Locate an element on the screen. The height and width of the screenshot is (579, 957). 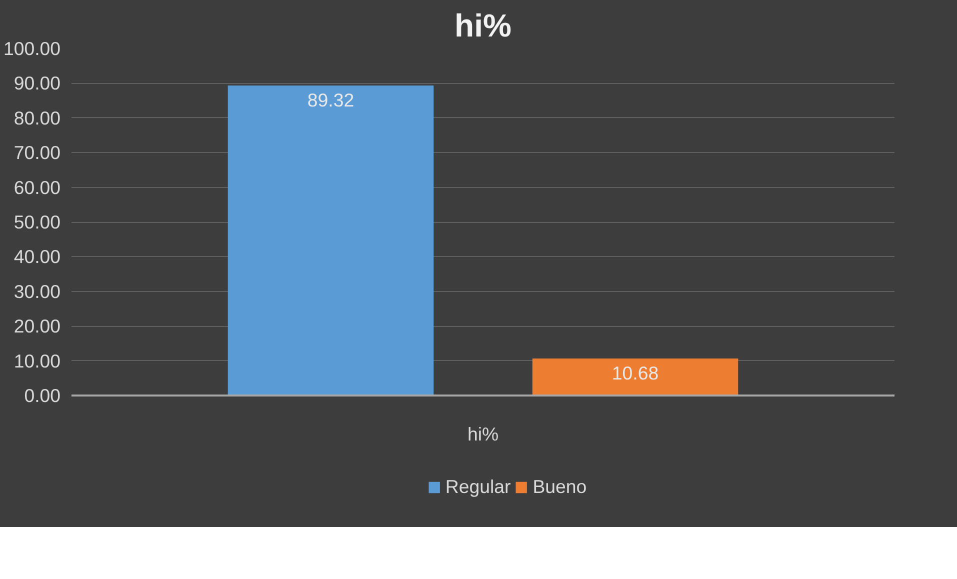
y-tick-label: 50.00 is located at coordinates (37, 222).